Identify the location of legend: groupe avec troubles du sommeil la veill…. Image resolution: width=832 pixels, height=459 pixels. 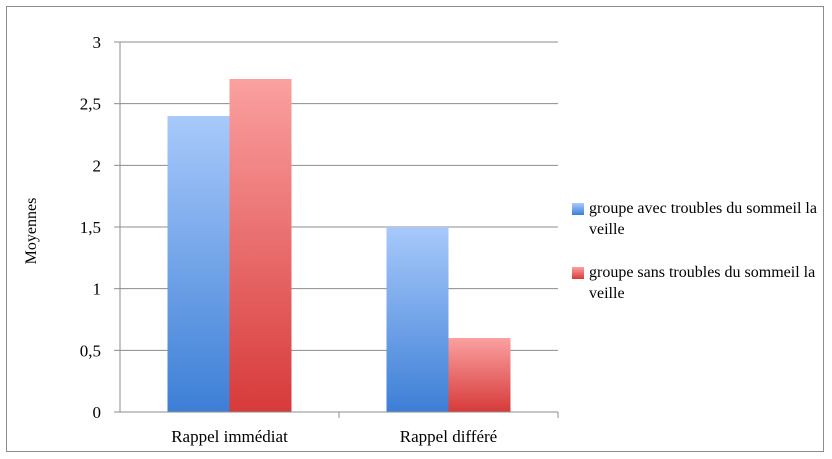
(697, 262).